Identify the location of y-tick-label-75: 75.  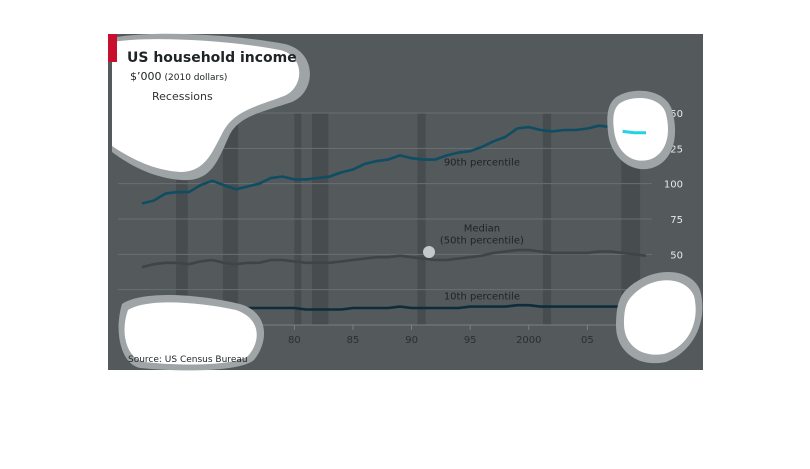
(676, 220).